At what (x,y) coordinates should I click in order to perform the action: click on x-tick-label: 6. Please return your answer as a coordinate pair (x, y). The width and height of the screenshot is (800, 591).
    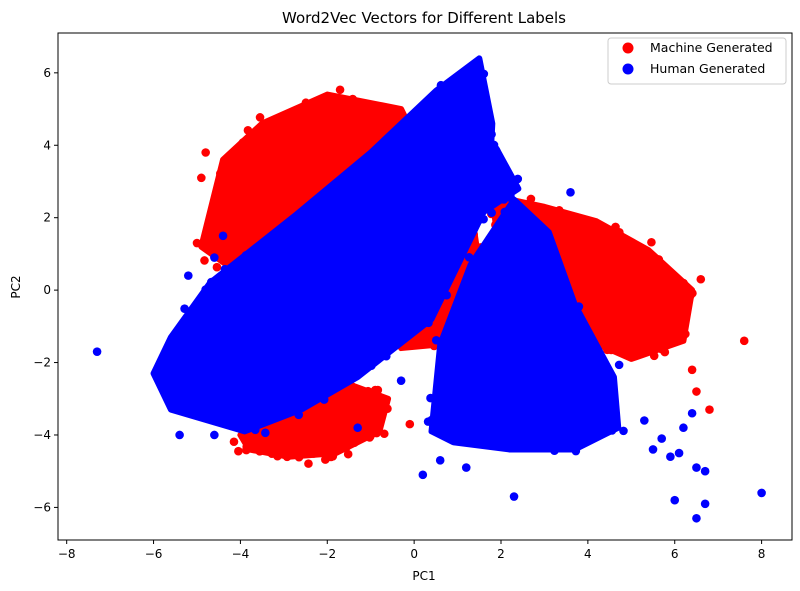
    Looking at the image, I should click on (675, 554).